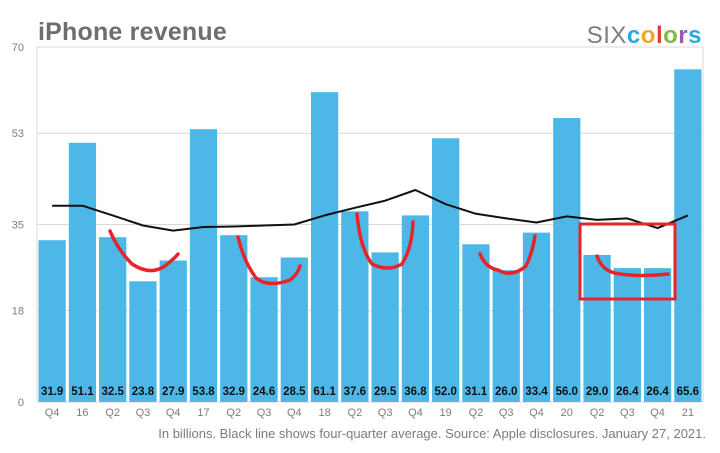 The width and height of the screenshot is (720, 453). What do you see at coordinates (82, 392) in the screenshot?
I see `data-label: 51.1` at bounding box center [82, 392].